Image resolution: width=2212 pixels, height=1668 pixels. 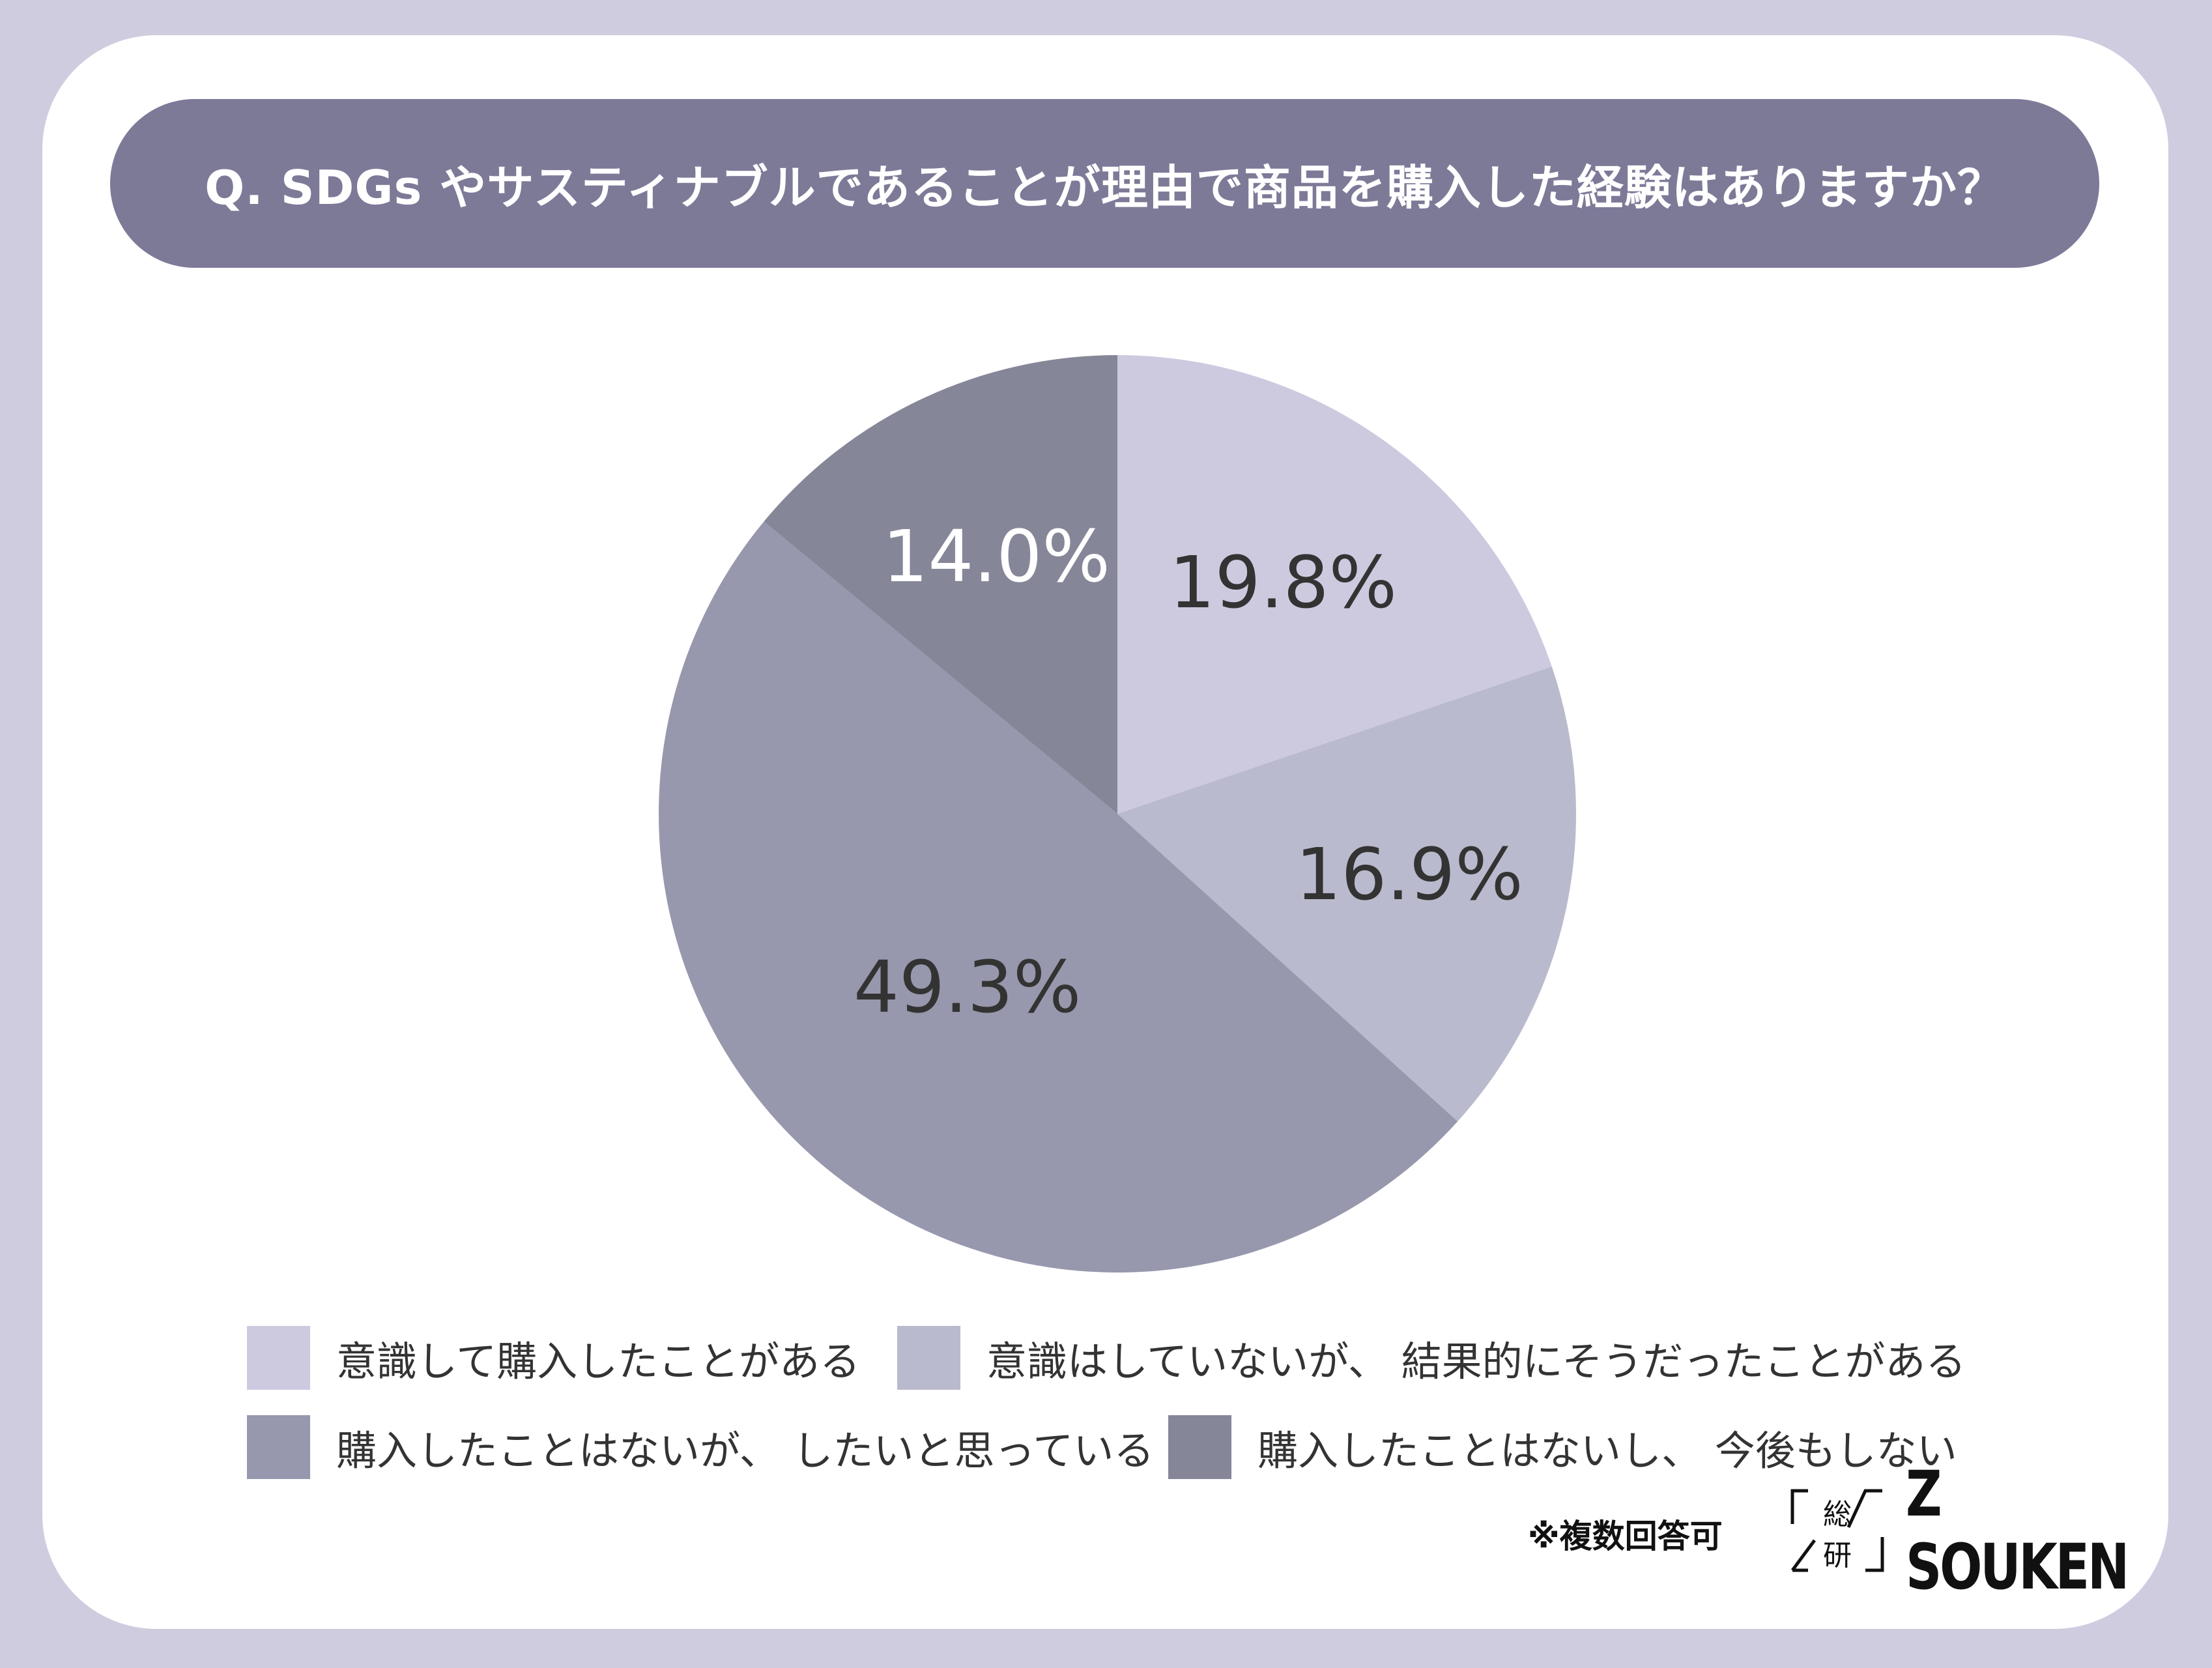 I want to click on legend-item: 購入したことはないし、 今後もしない, so click(x=1562, y=1447).